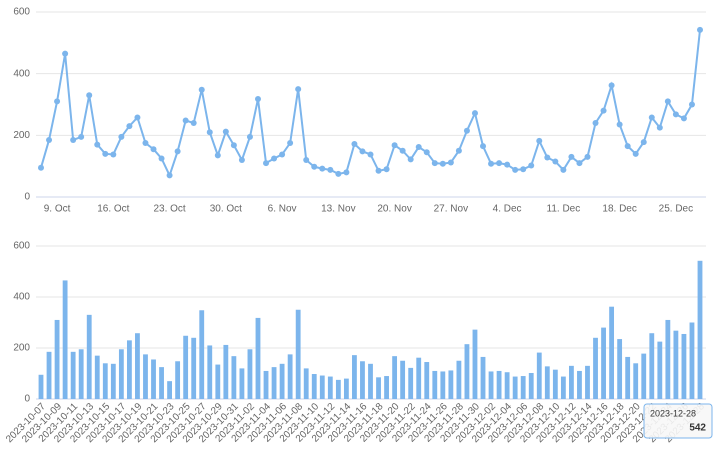  I want to click on tooltip: 2023-12-28 542, so click(678, 421).